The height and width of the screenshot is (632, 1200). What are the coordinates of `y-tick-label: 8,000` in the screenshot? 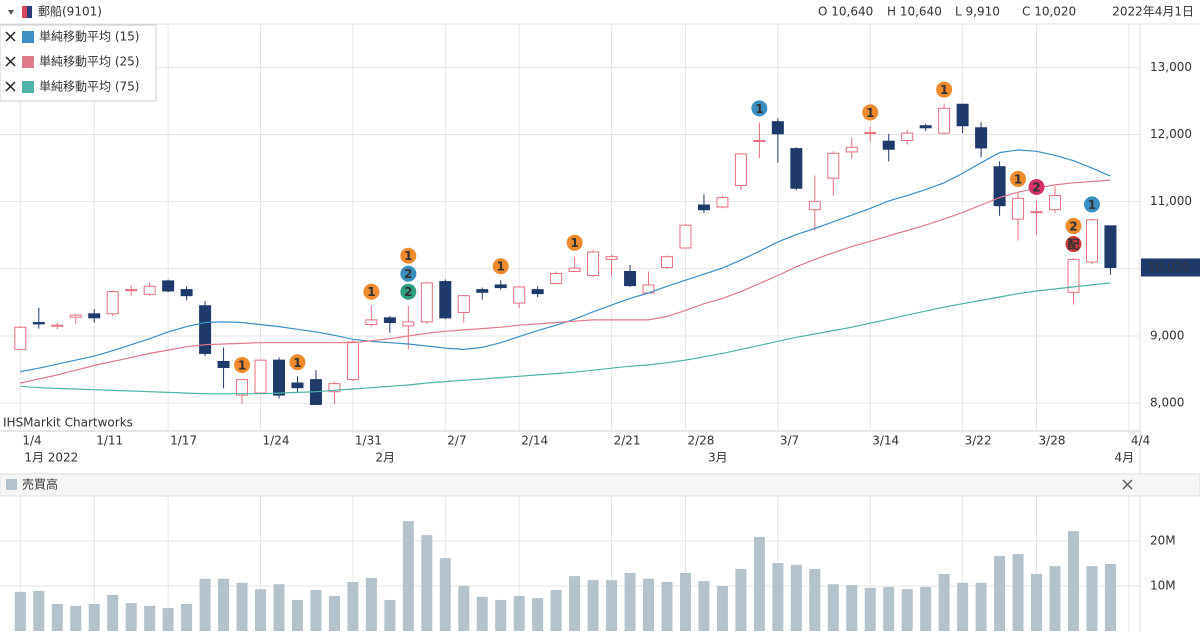 It's located at (1167, 403).